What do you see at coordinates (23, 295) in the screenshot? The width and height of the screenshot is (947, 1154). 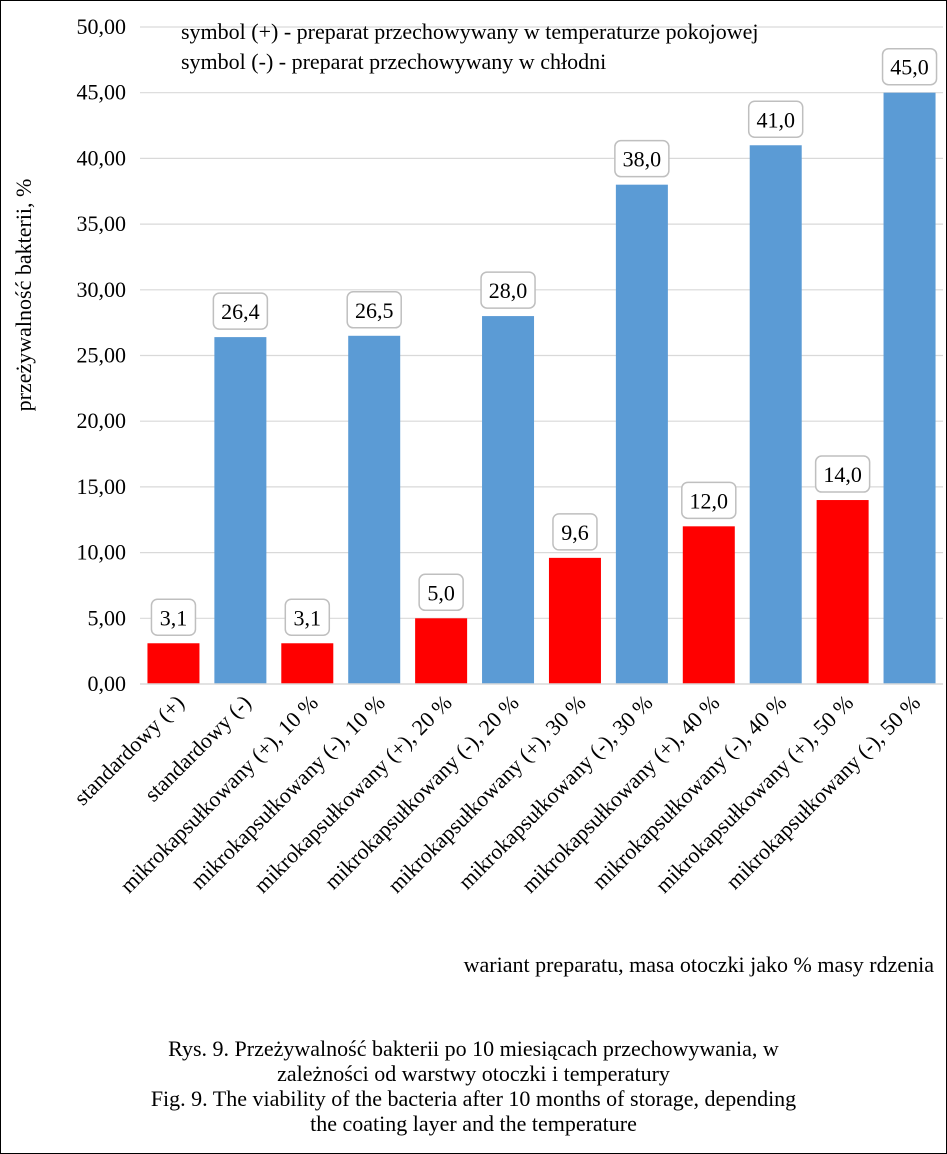 I see `y-axis-title: przeżywalność bakterii, %` at bounding box center [23, 295].